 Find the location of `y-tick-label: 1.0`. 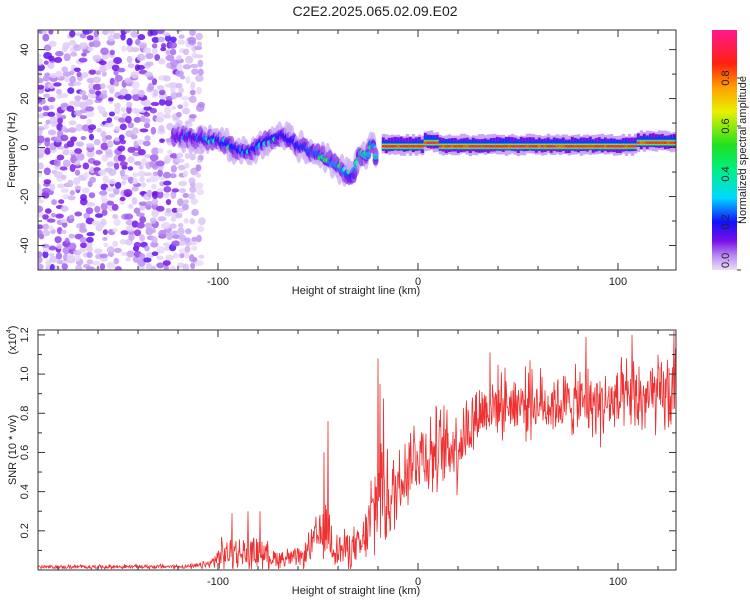

y-tick-label: 1.0 is located at coordinates (25, 373).